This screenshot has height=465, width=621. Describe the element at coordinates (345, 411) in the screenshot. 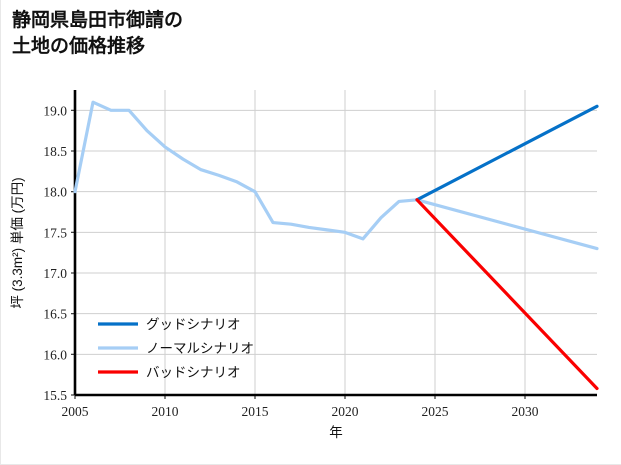

I see `x-tick-label: 2020` at that location.